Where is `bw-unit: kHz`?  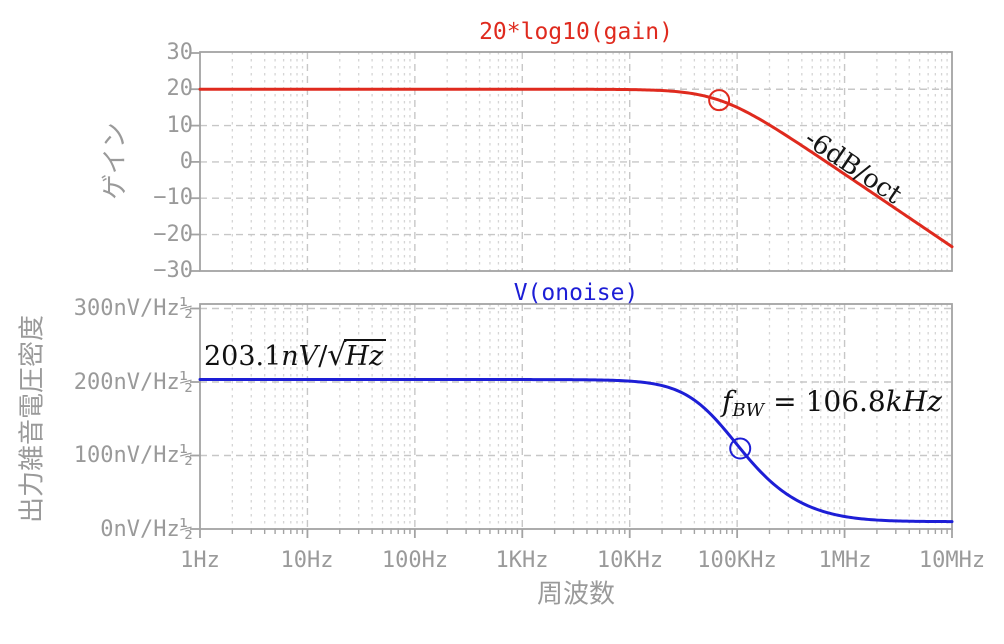
bw-unit: kHz is located at coordinates (913, 401).